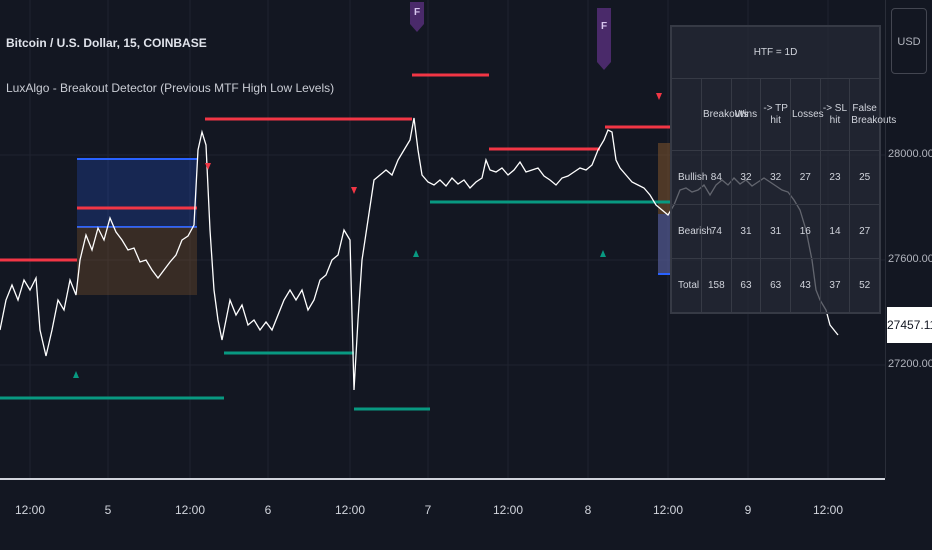 The image size is (932, 550). What do you see at coordinates (428, 510) in the screenshot?
I see `time-axis-label: 7` at bounding box center [428, 510].